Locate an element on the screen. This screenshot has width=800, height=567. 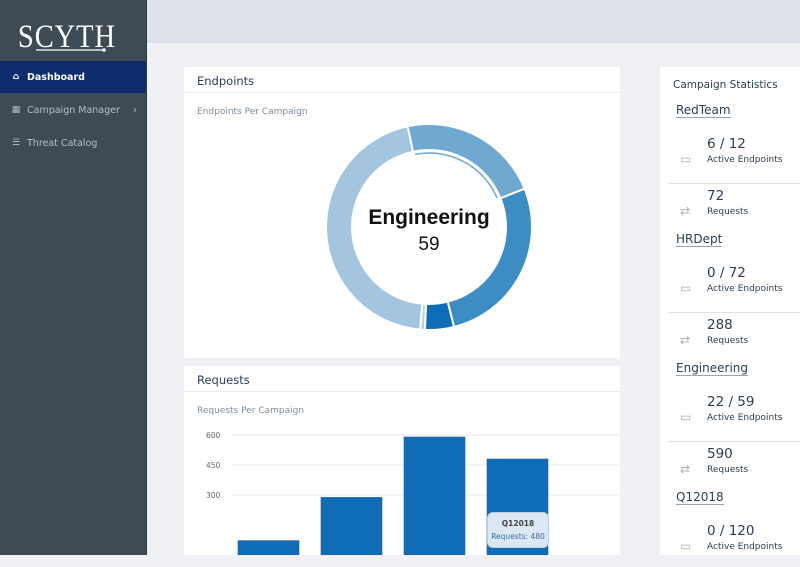
stat-value: 0 / 72 is located at coordinates (726, 273).